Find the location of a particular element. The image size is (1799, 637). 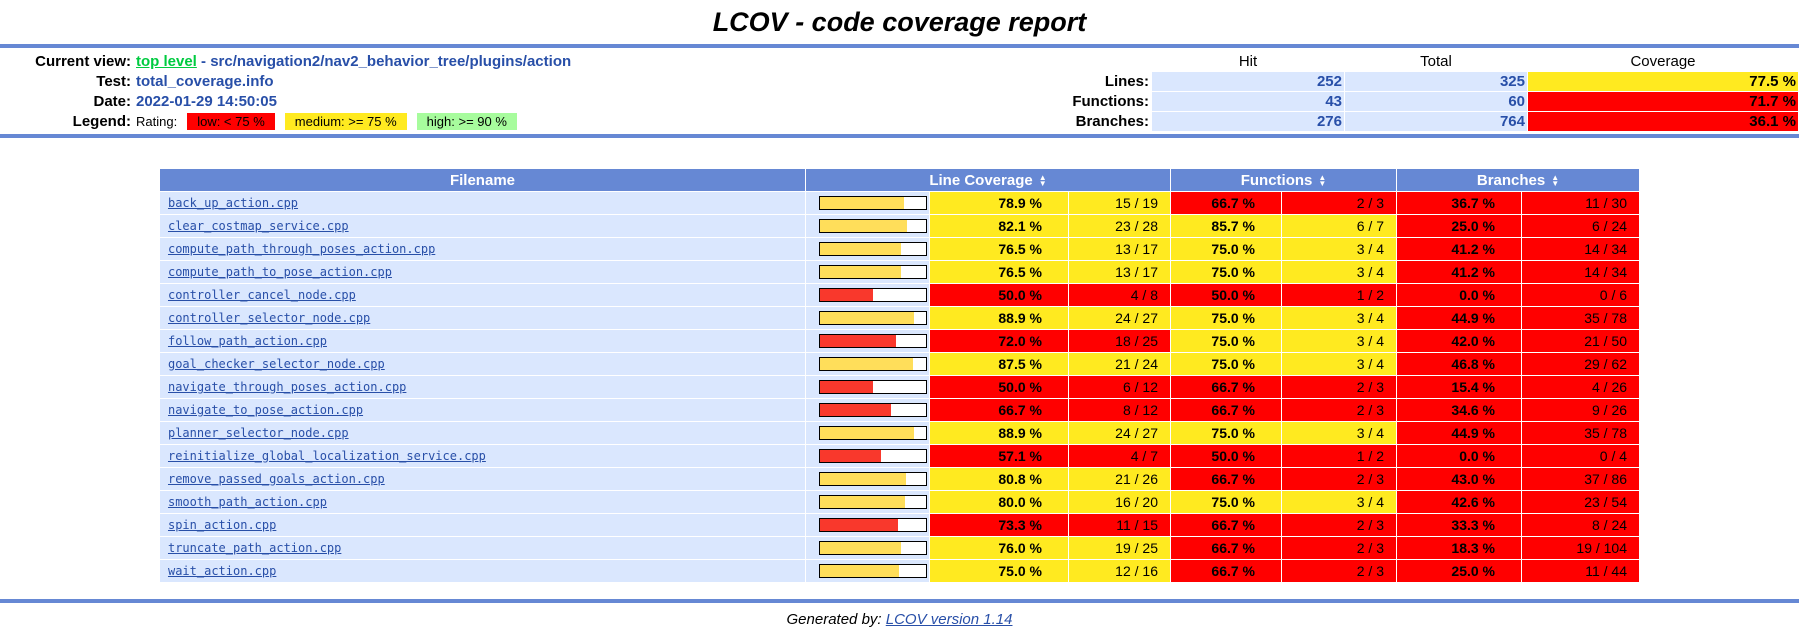

line-coverage-ratio: 16 / 20 is located at coordinates (1119, 502).